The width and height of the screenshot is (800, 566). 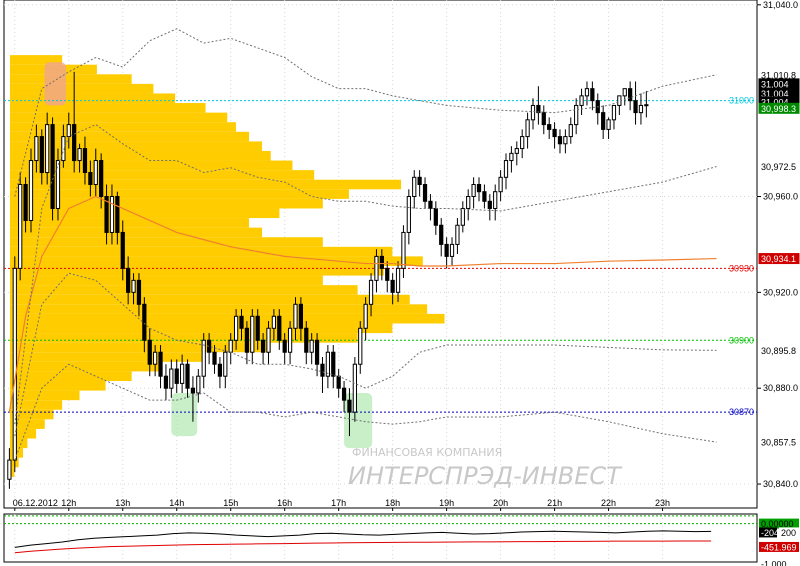 I want to click on y-tick-label: 30,920.0, so click(x=780, y=292).